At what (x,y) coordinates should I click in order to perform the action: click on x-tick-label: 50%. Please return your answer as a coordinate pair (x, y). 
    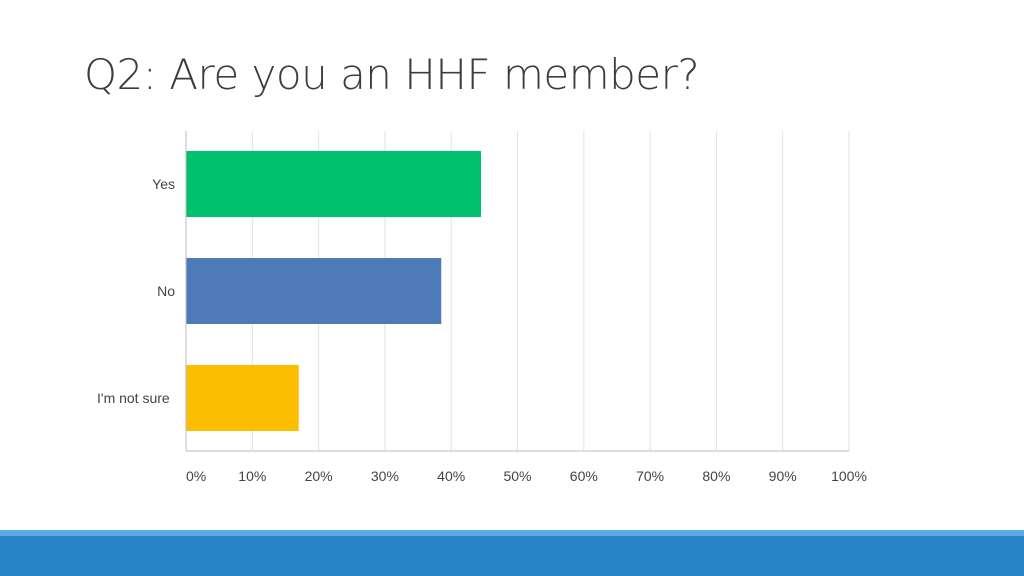
    Looking at the image, I should click on (517, 476).